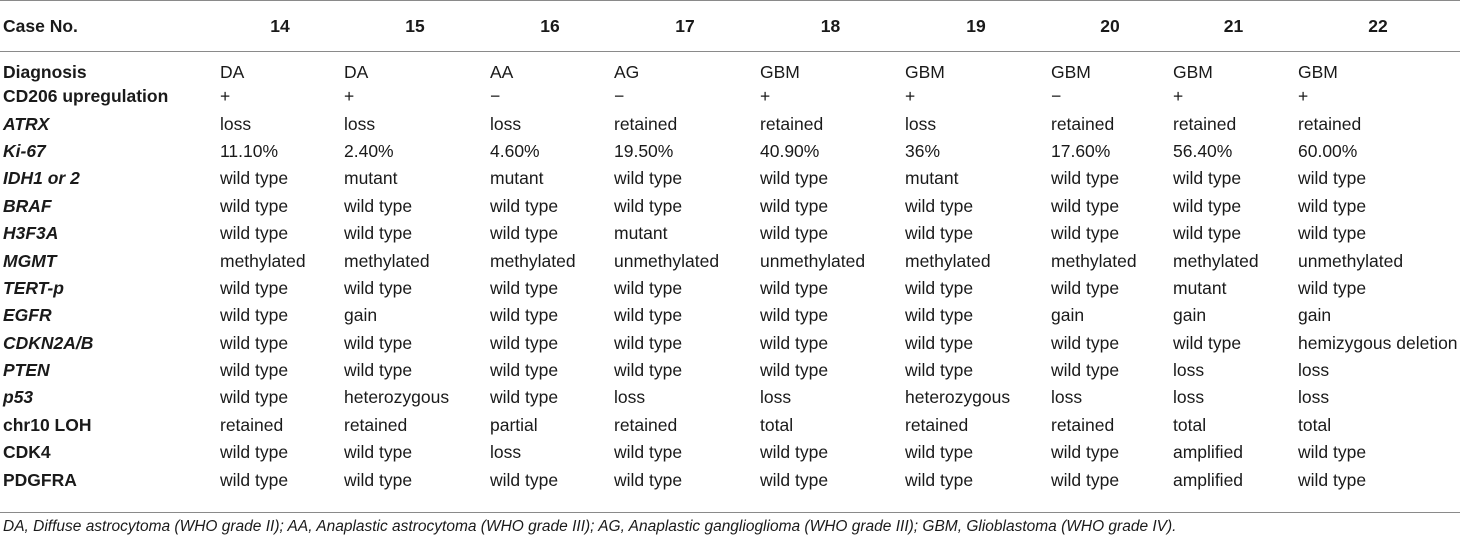  I want to click on table-cell: 2.40%, so click(369, 150).